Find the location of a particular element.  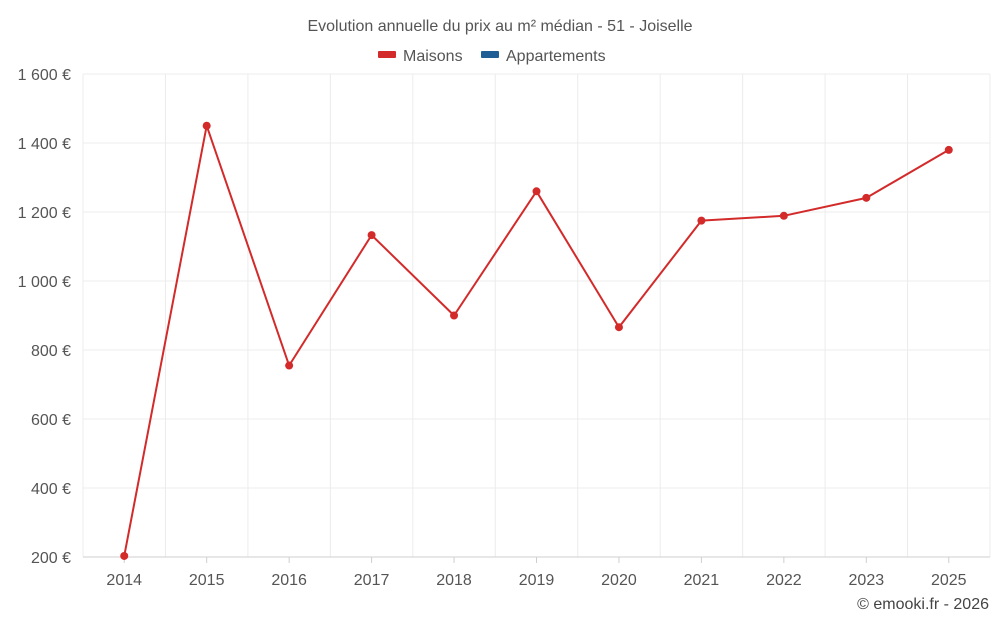

data-point-maisons-2014 is located at coordinates (124, 555).